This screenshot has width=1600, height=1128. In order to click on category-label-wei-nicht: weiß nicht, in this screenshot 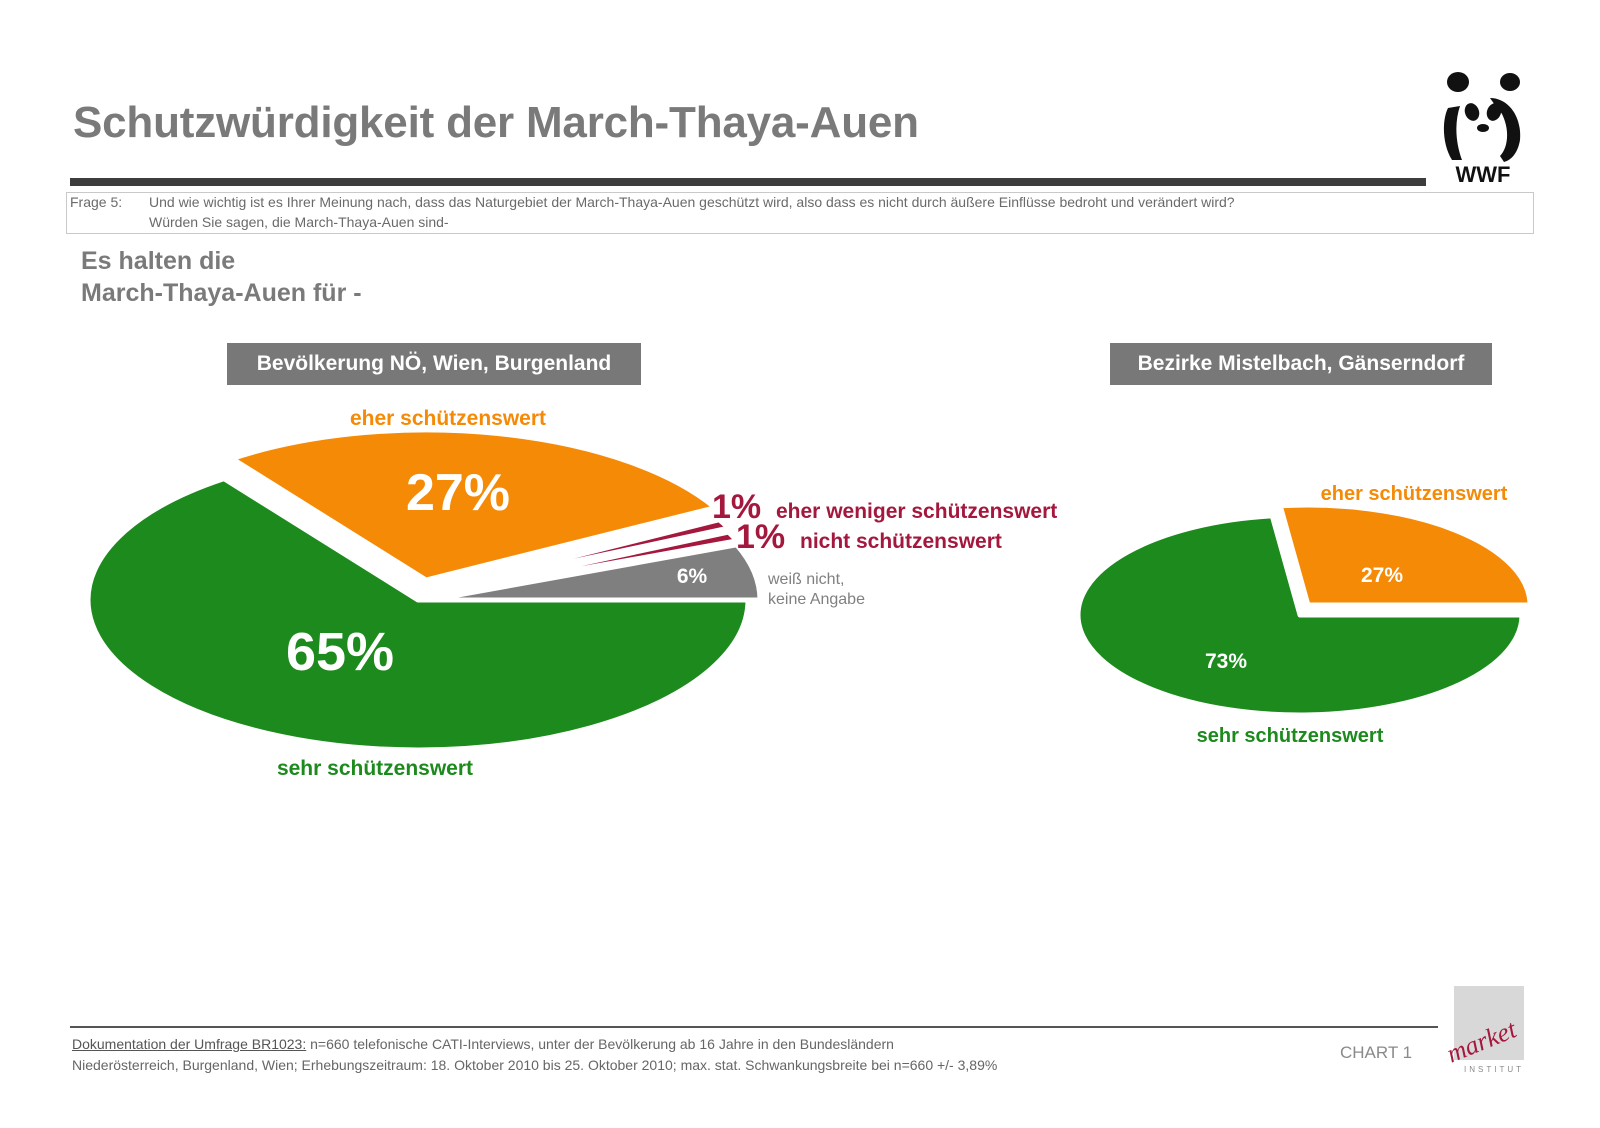, I will do `click(805, 579)`.